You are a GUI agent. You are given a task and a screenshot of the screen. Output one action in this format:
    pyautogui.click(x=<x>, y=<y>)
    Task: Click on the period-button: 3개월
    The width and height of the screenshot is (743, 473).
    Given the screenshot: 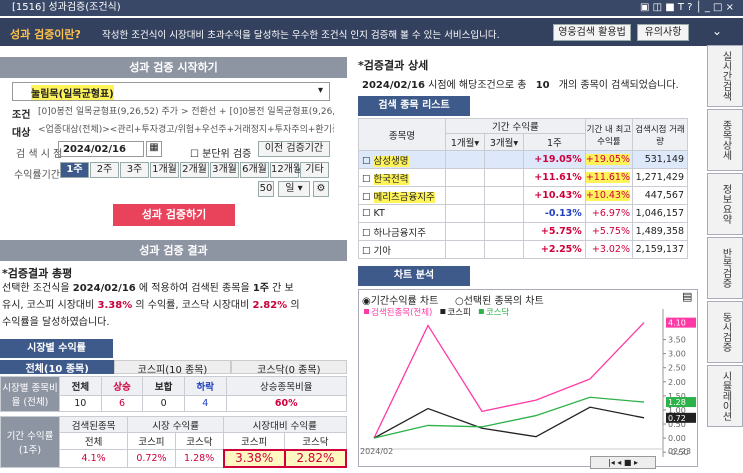 What is the action you would take?
    pyautogui.click(x=224, y=170)
    